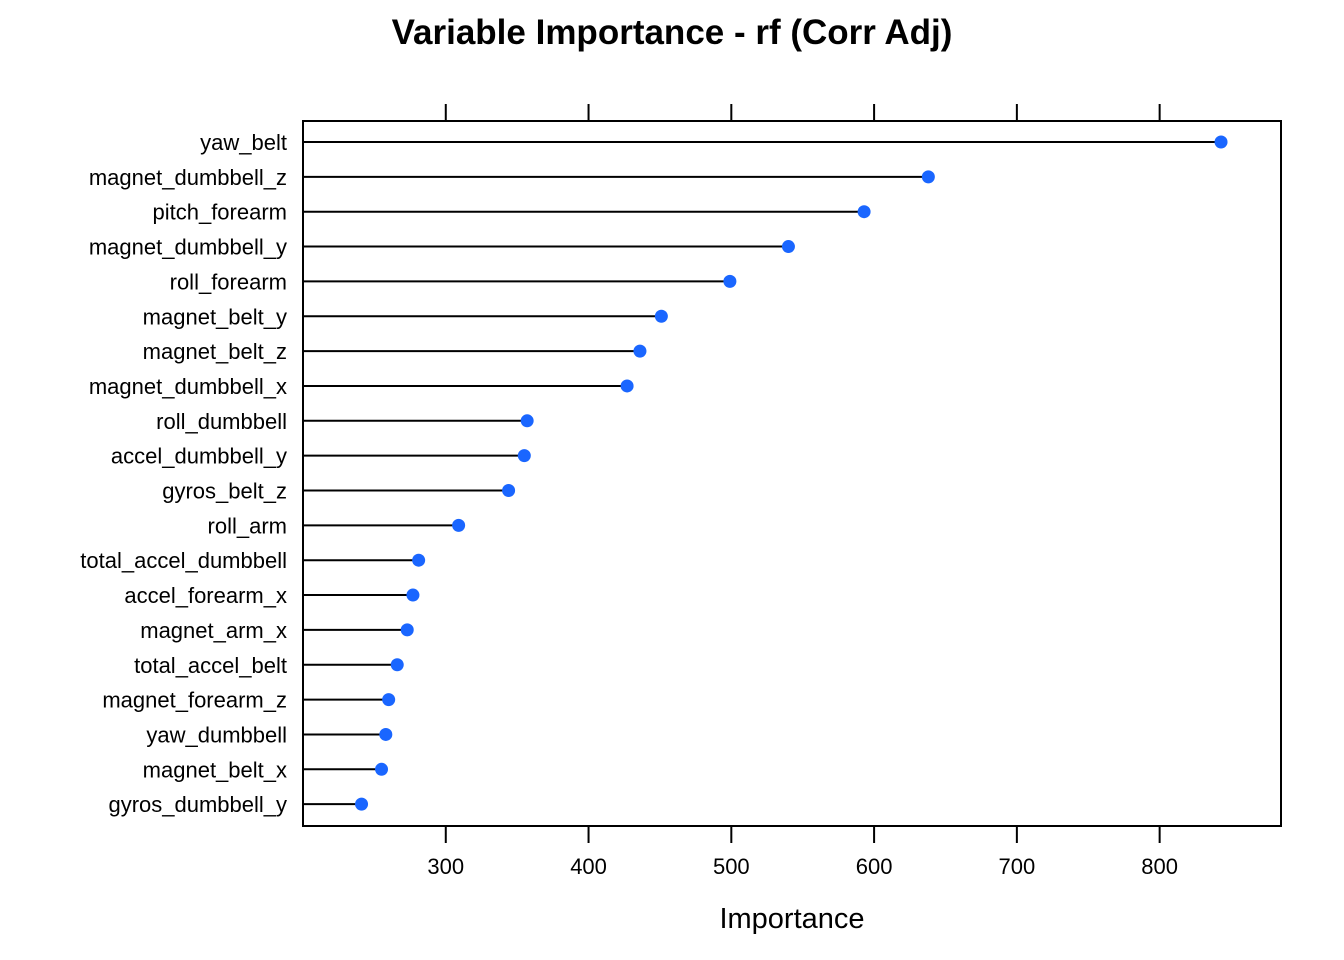 The width and height of the screenshot is (1344, 960). Describe the element at coordinates (362, 804) in the screenshot. I see `point-gyros_dumbbell_y` at that location.